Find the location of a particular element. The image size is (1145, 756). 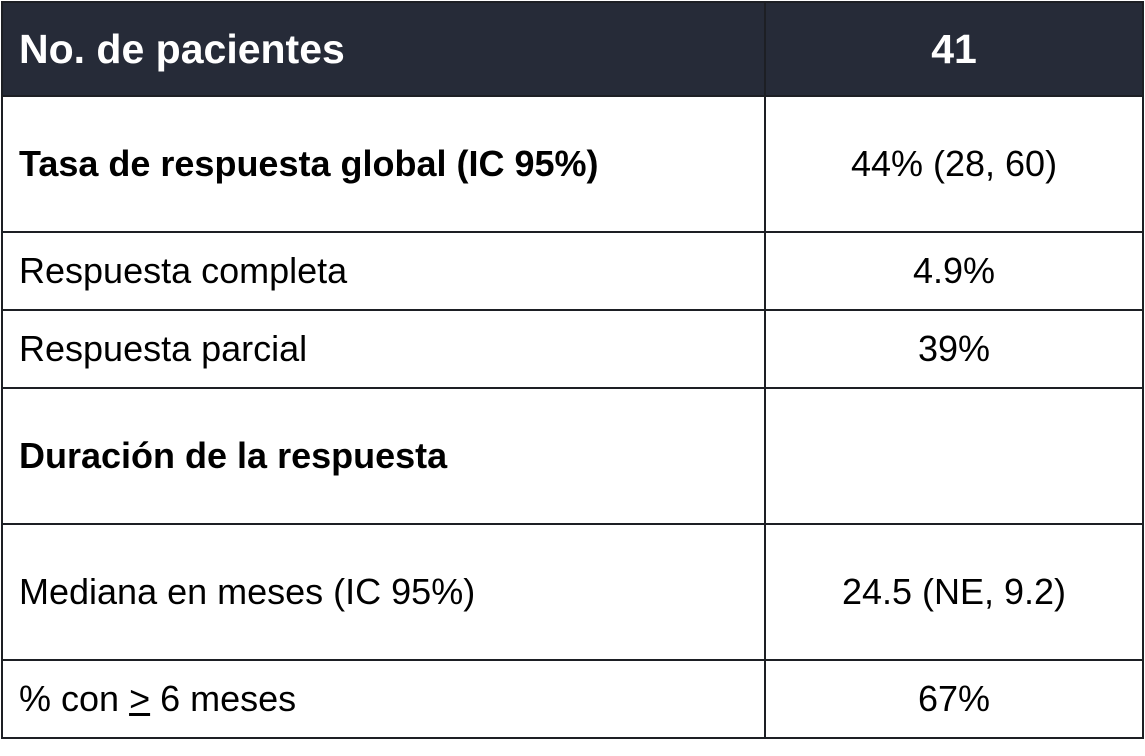

table-row: Respuesta parcial 39% is located at coordinates (572, 349).